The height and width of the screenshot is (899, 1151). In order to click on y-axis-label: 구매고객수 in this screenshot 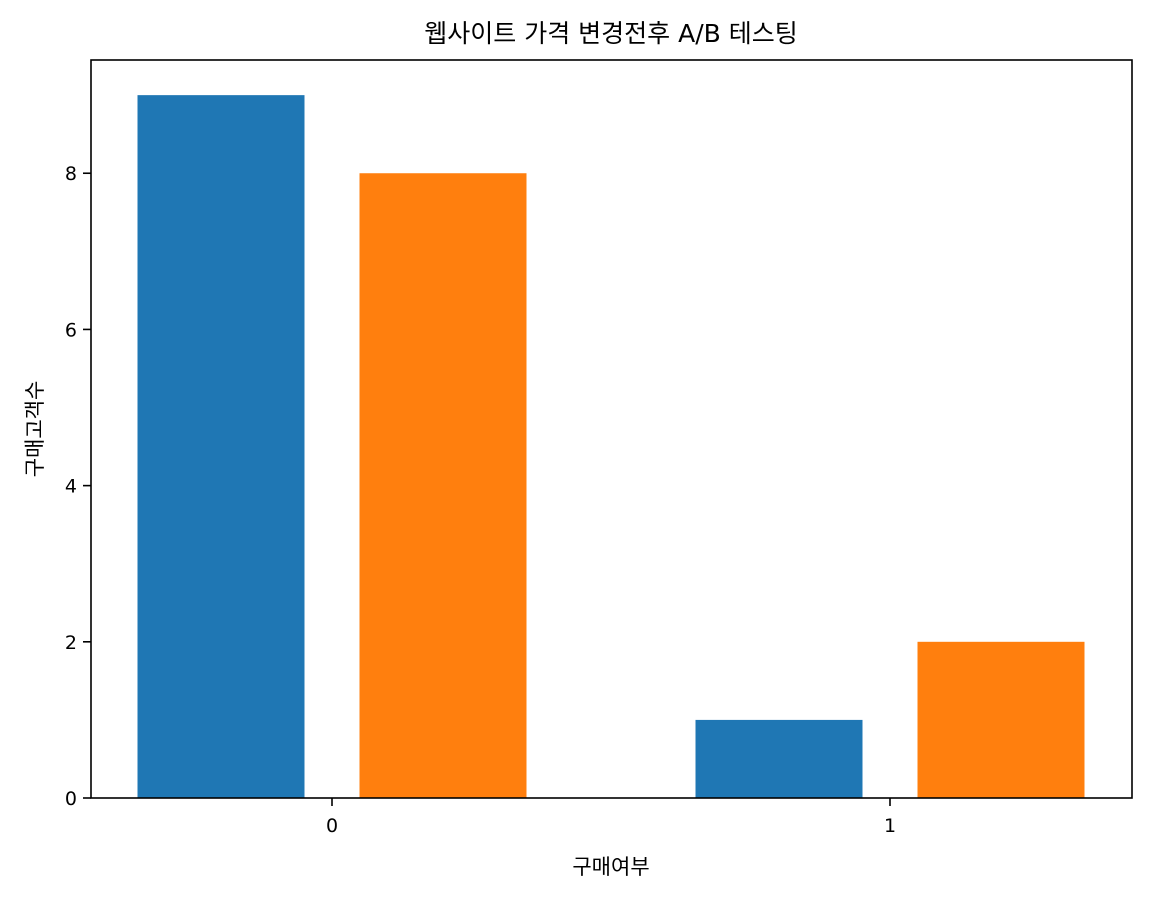, I will do `click(35, 429)`.